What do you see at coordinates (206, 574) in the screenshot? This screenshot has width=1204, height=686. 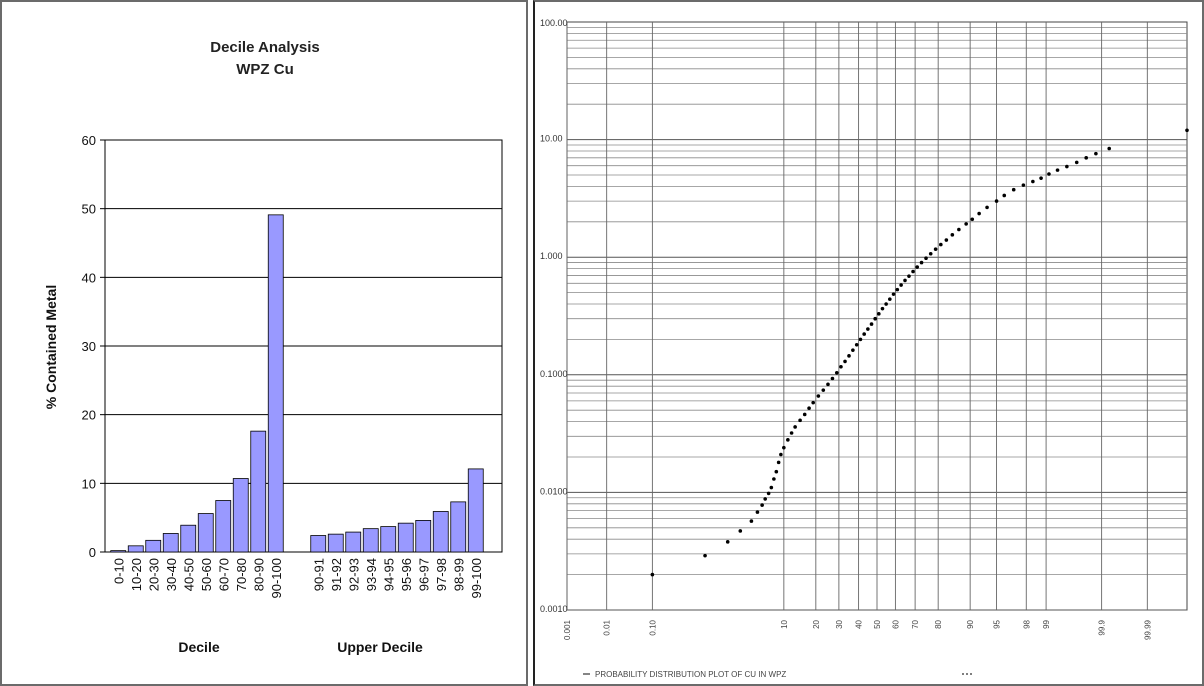 I see `x-tick-label: 50-60` at bounding box center [206, 574].